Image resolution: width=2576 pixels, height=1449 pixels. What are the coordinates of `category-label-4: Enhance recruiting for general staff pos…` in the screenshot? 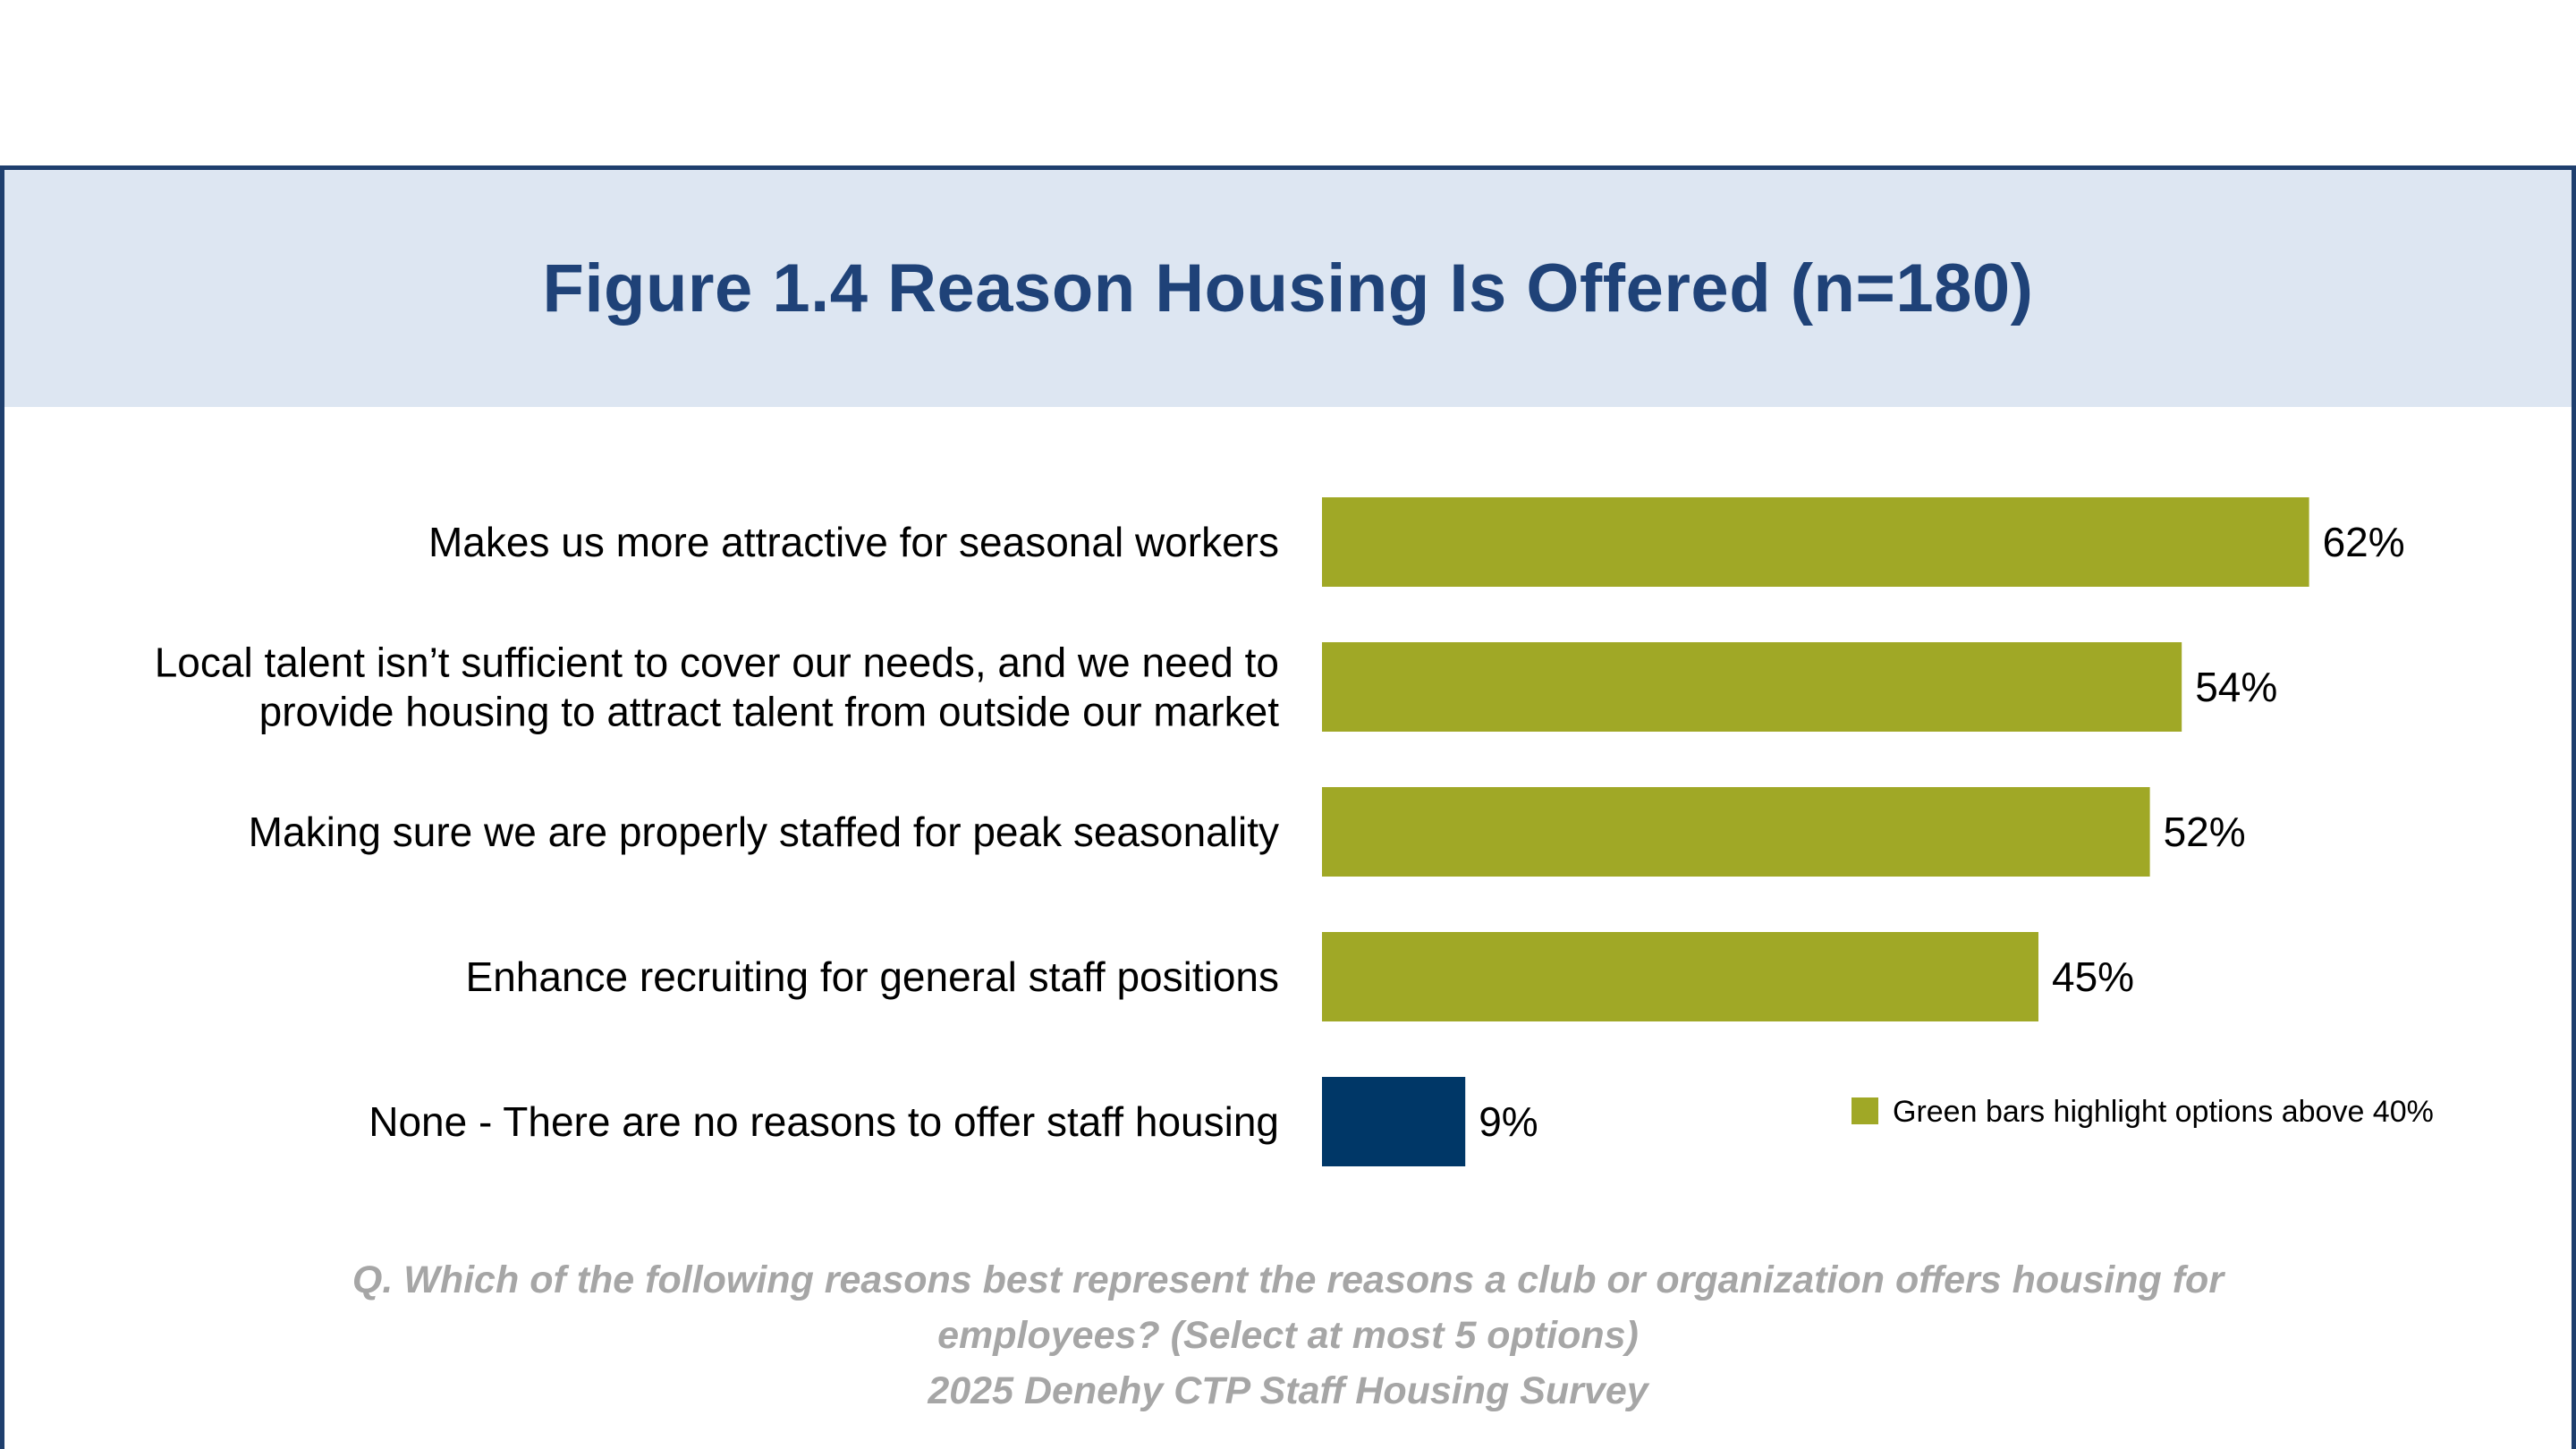 It's located at (872, 976).